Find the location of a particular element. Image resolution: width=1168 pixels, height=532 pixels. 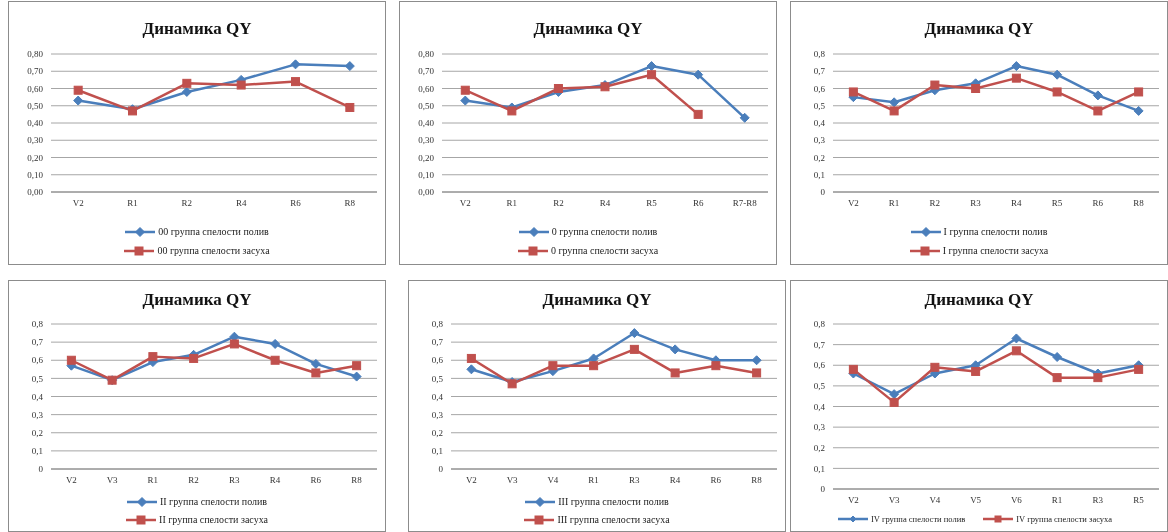

y-tick-label: 0,20 is located at coordinates (426, 157).